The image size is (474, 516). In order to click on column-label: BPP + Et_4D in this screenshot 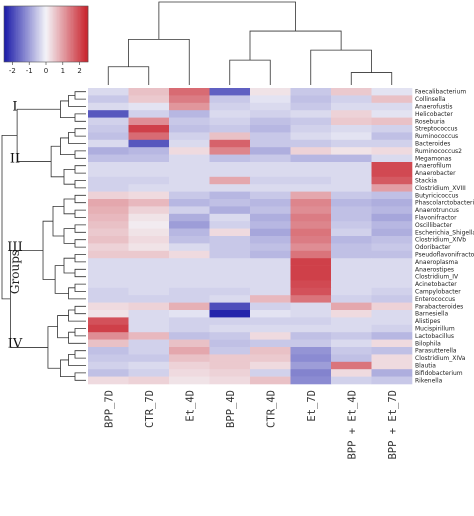, I will do `click(352, 425)`.